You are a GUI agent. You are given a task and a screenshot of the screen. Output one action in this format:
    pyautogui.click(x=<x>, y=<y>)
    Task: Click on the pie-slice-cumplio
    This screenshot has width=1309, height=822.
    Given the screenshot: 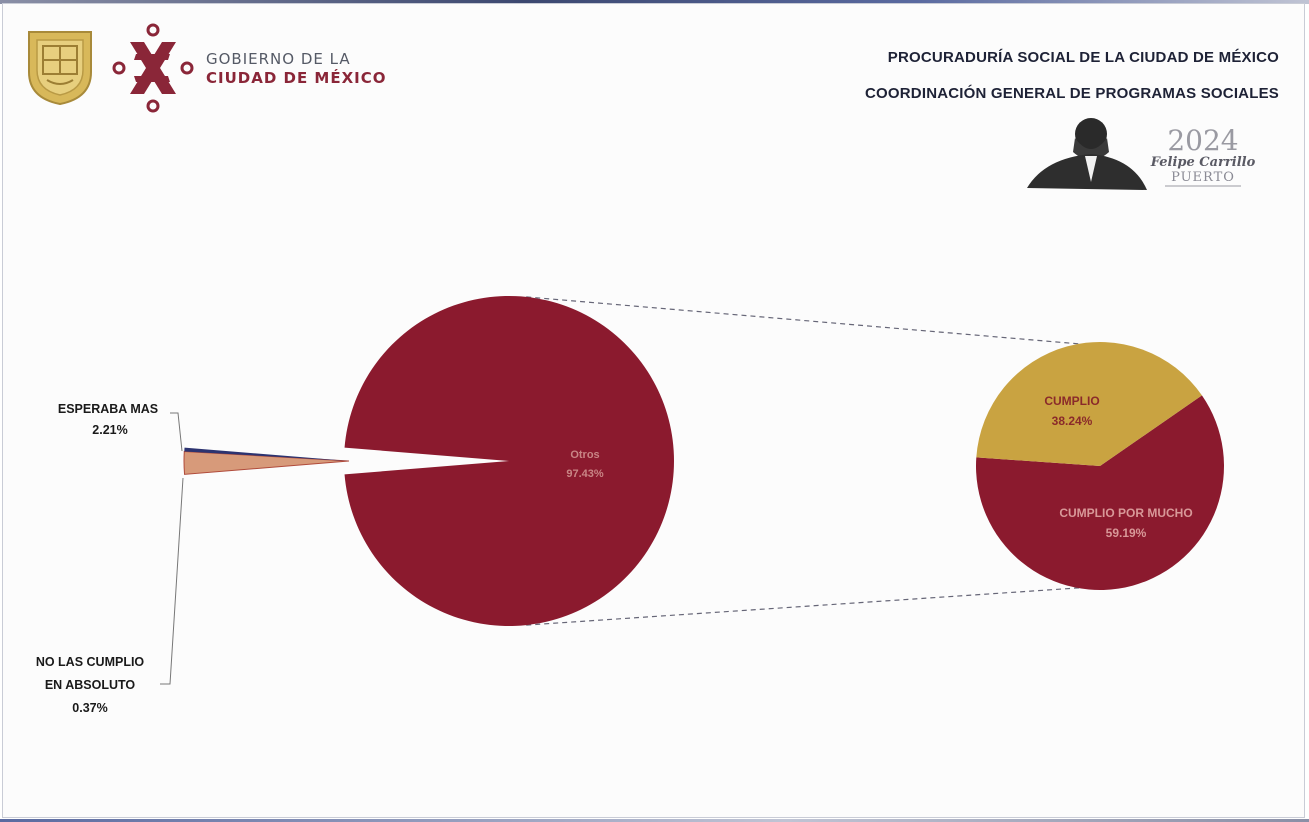 What is the action you would take?
    pyautogui.click(x=1089, y=404)
    